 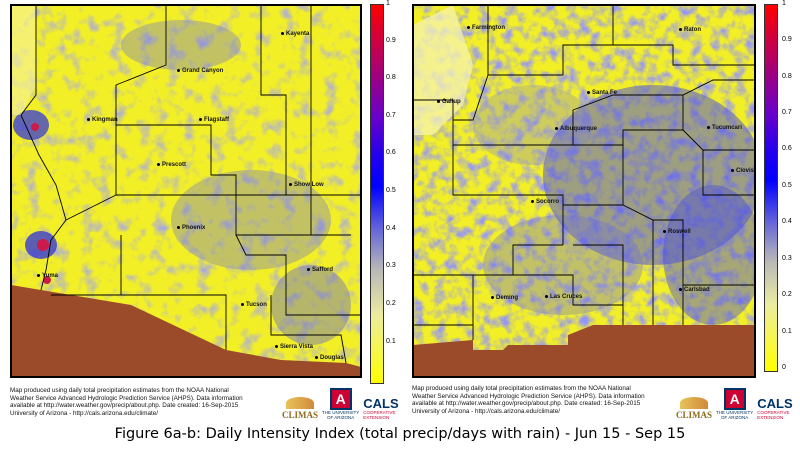 I want to click on climas-mark-icon, so click(x=300, y=403).